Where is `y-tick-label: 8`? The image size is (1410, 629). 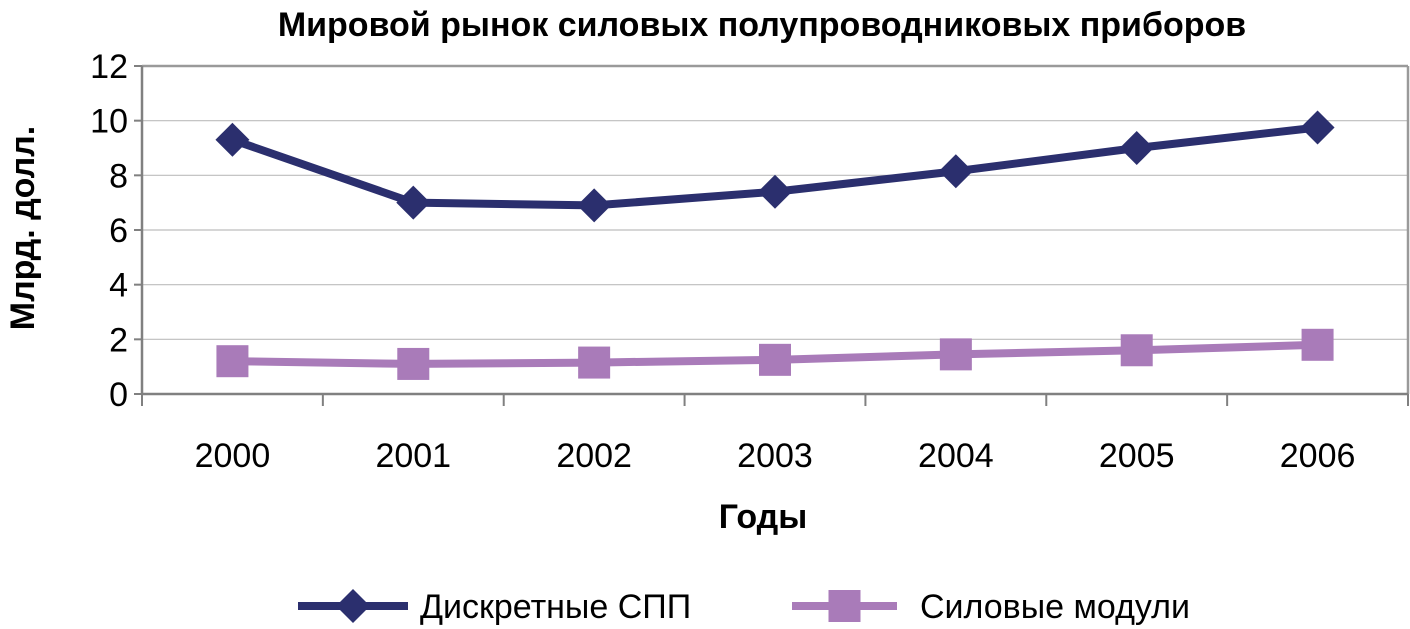
y-tick-label: 8 is located at coordinates (118, 176).